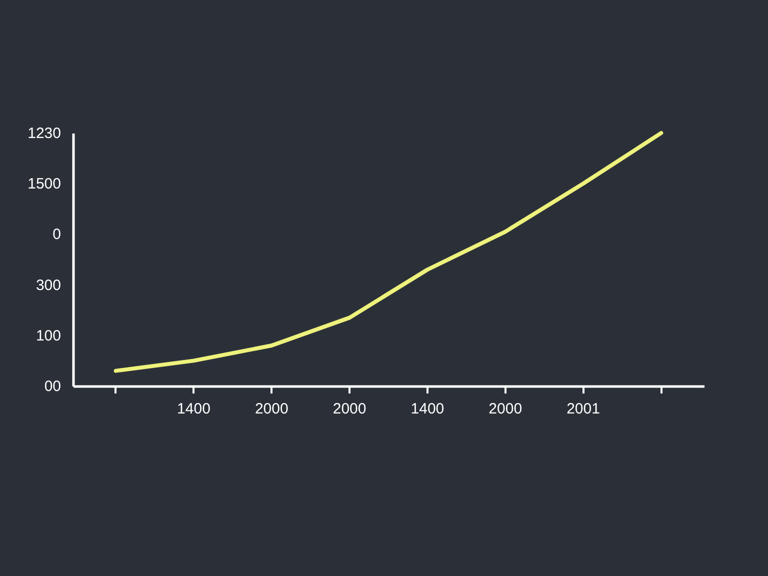 This screenshot has width=768, height=576. Describe the element at coordinates (583, 409) in the screenshot. I see `x-tick-label: 2001` at that location.